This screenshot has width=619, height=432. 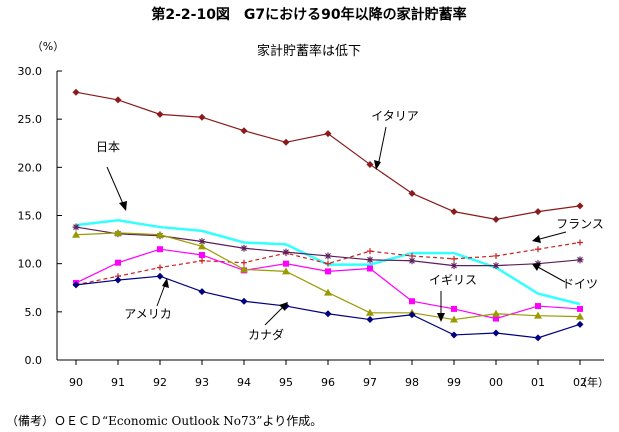 I want to click on arrowhead-canada-icon, so click(x=283, y=306).